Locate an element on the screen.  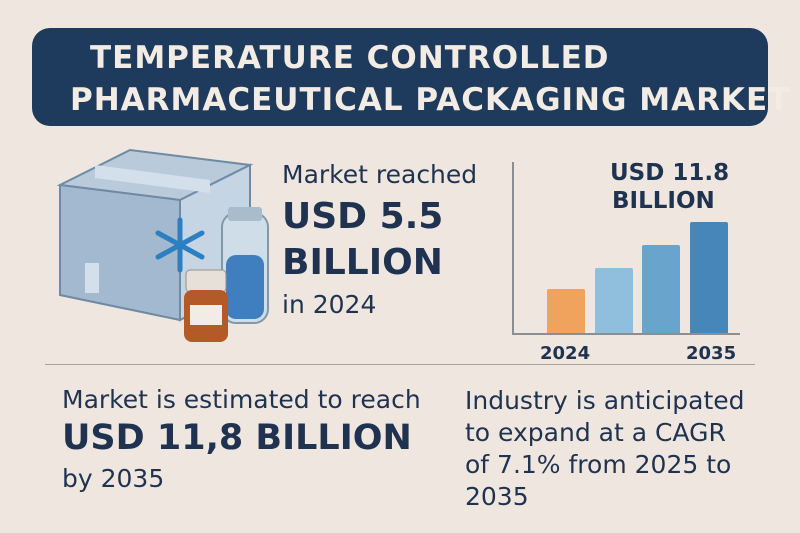
x-tick-2024: 2024 is located at coordinates (565, 353).